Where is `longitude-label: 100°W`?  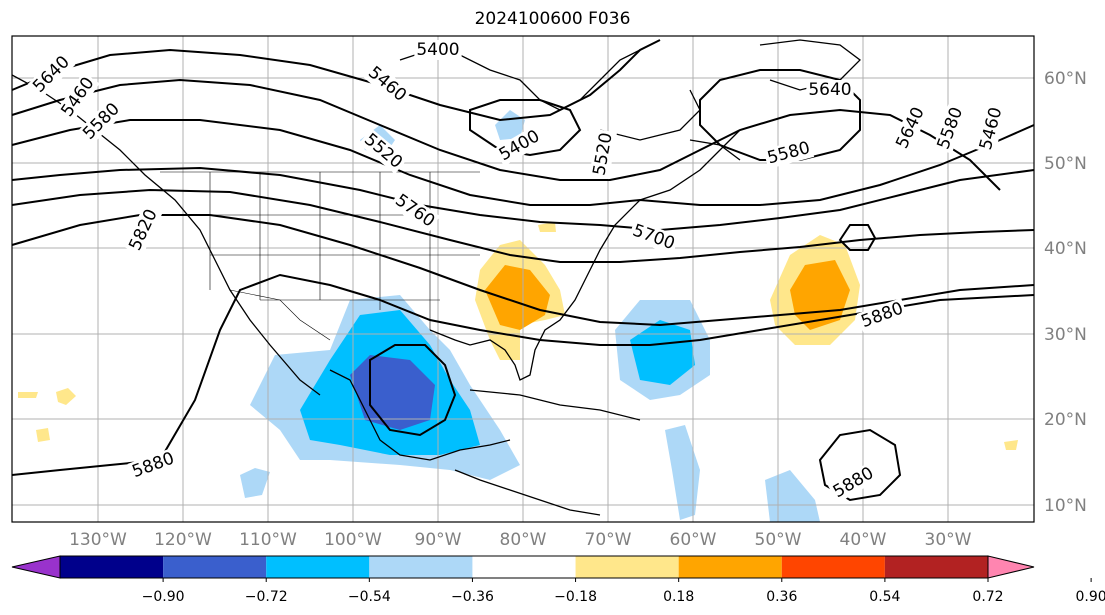 longitude-label: 100°W is located at coordinates (353, 540).